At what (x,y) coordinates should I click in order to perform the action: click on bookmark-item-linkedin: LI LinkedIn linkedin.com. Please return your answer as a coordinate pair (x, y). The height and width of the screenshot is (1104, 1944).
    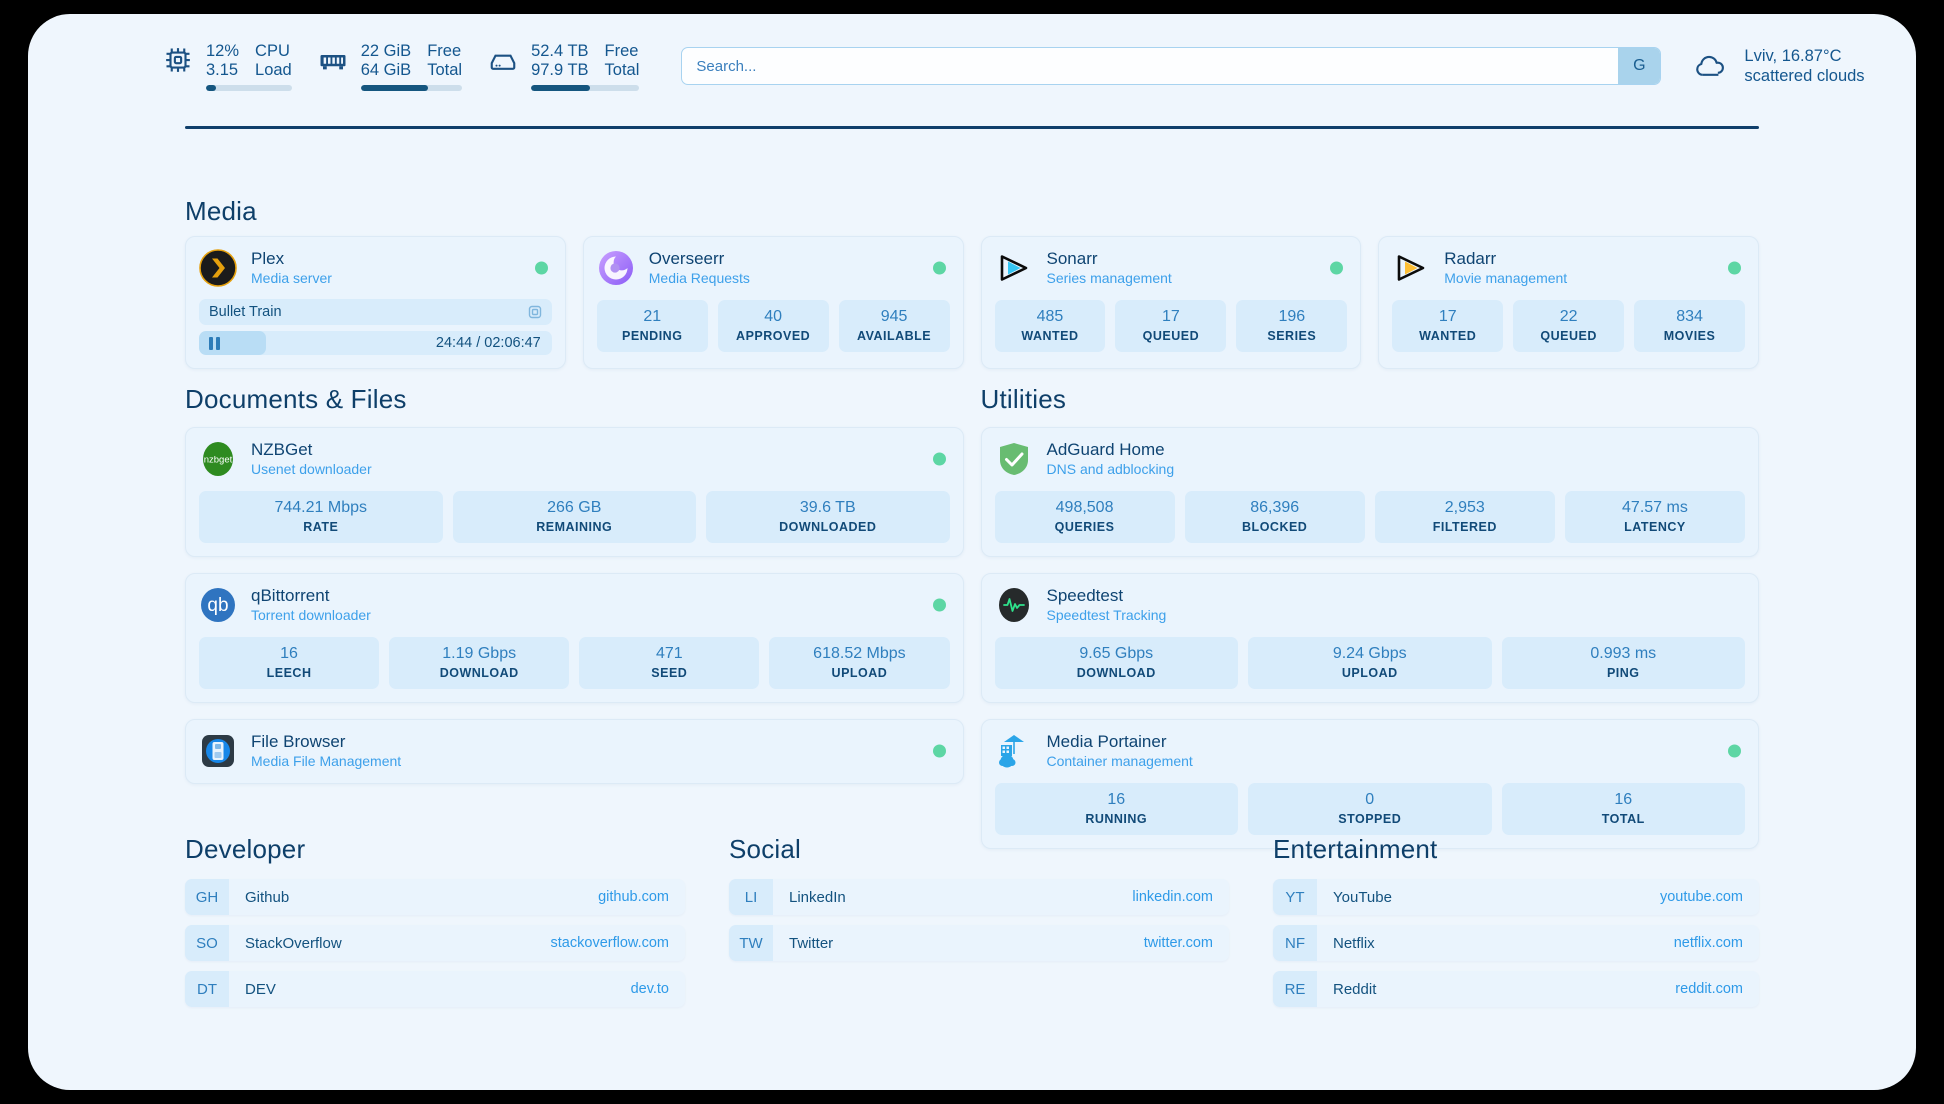
    Looking at the image, I should click on (979, 897).